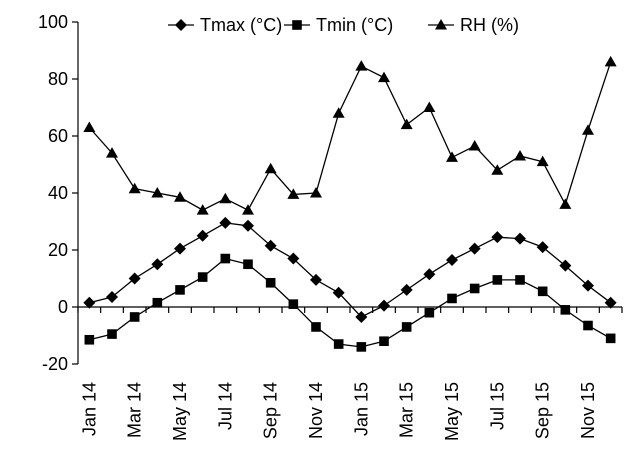  Describe the element at coordinates (58, 250) in the screenshot. I see `y-tick-label: 20` at that location.